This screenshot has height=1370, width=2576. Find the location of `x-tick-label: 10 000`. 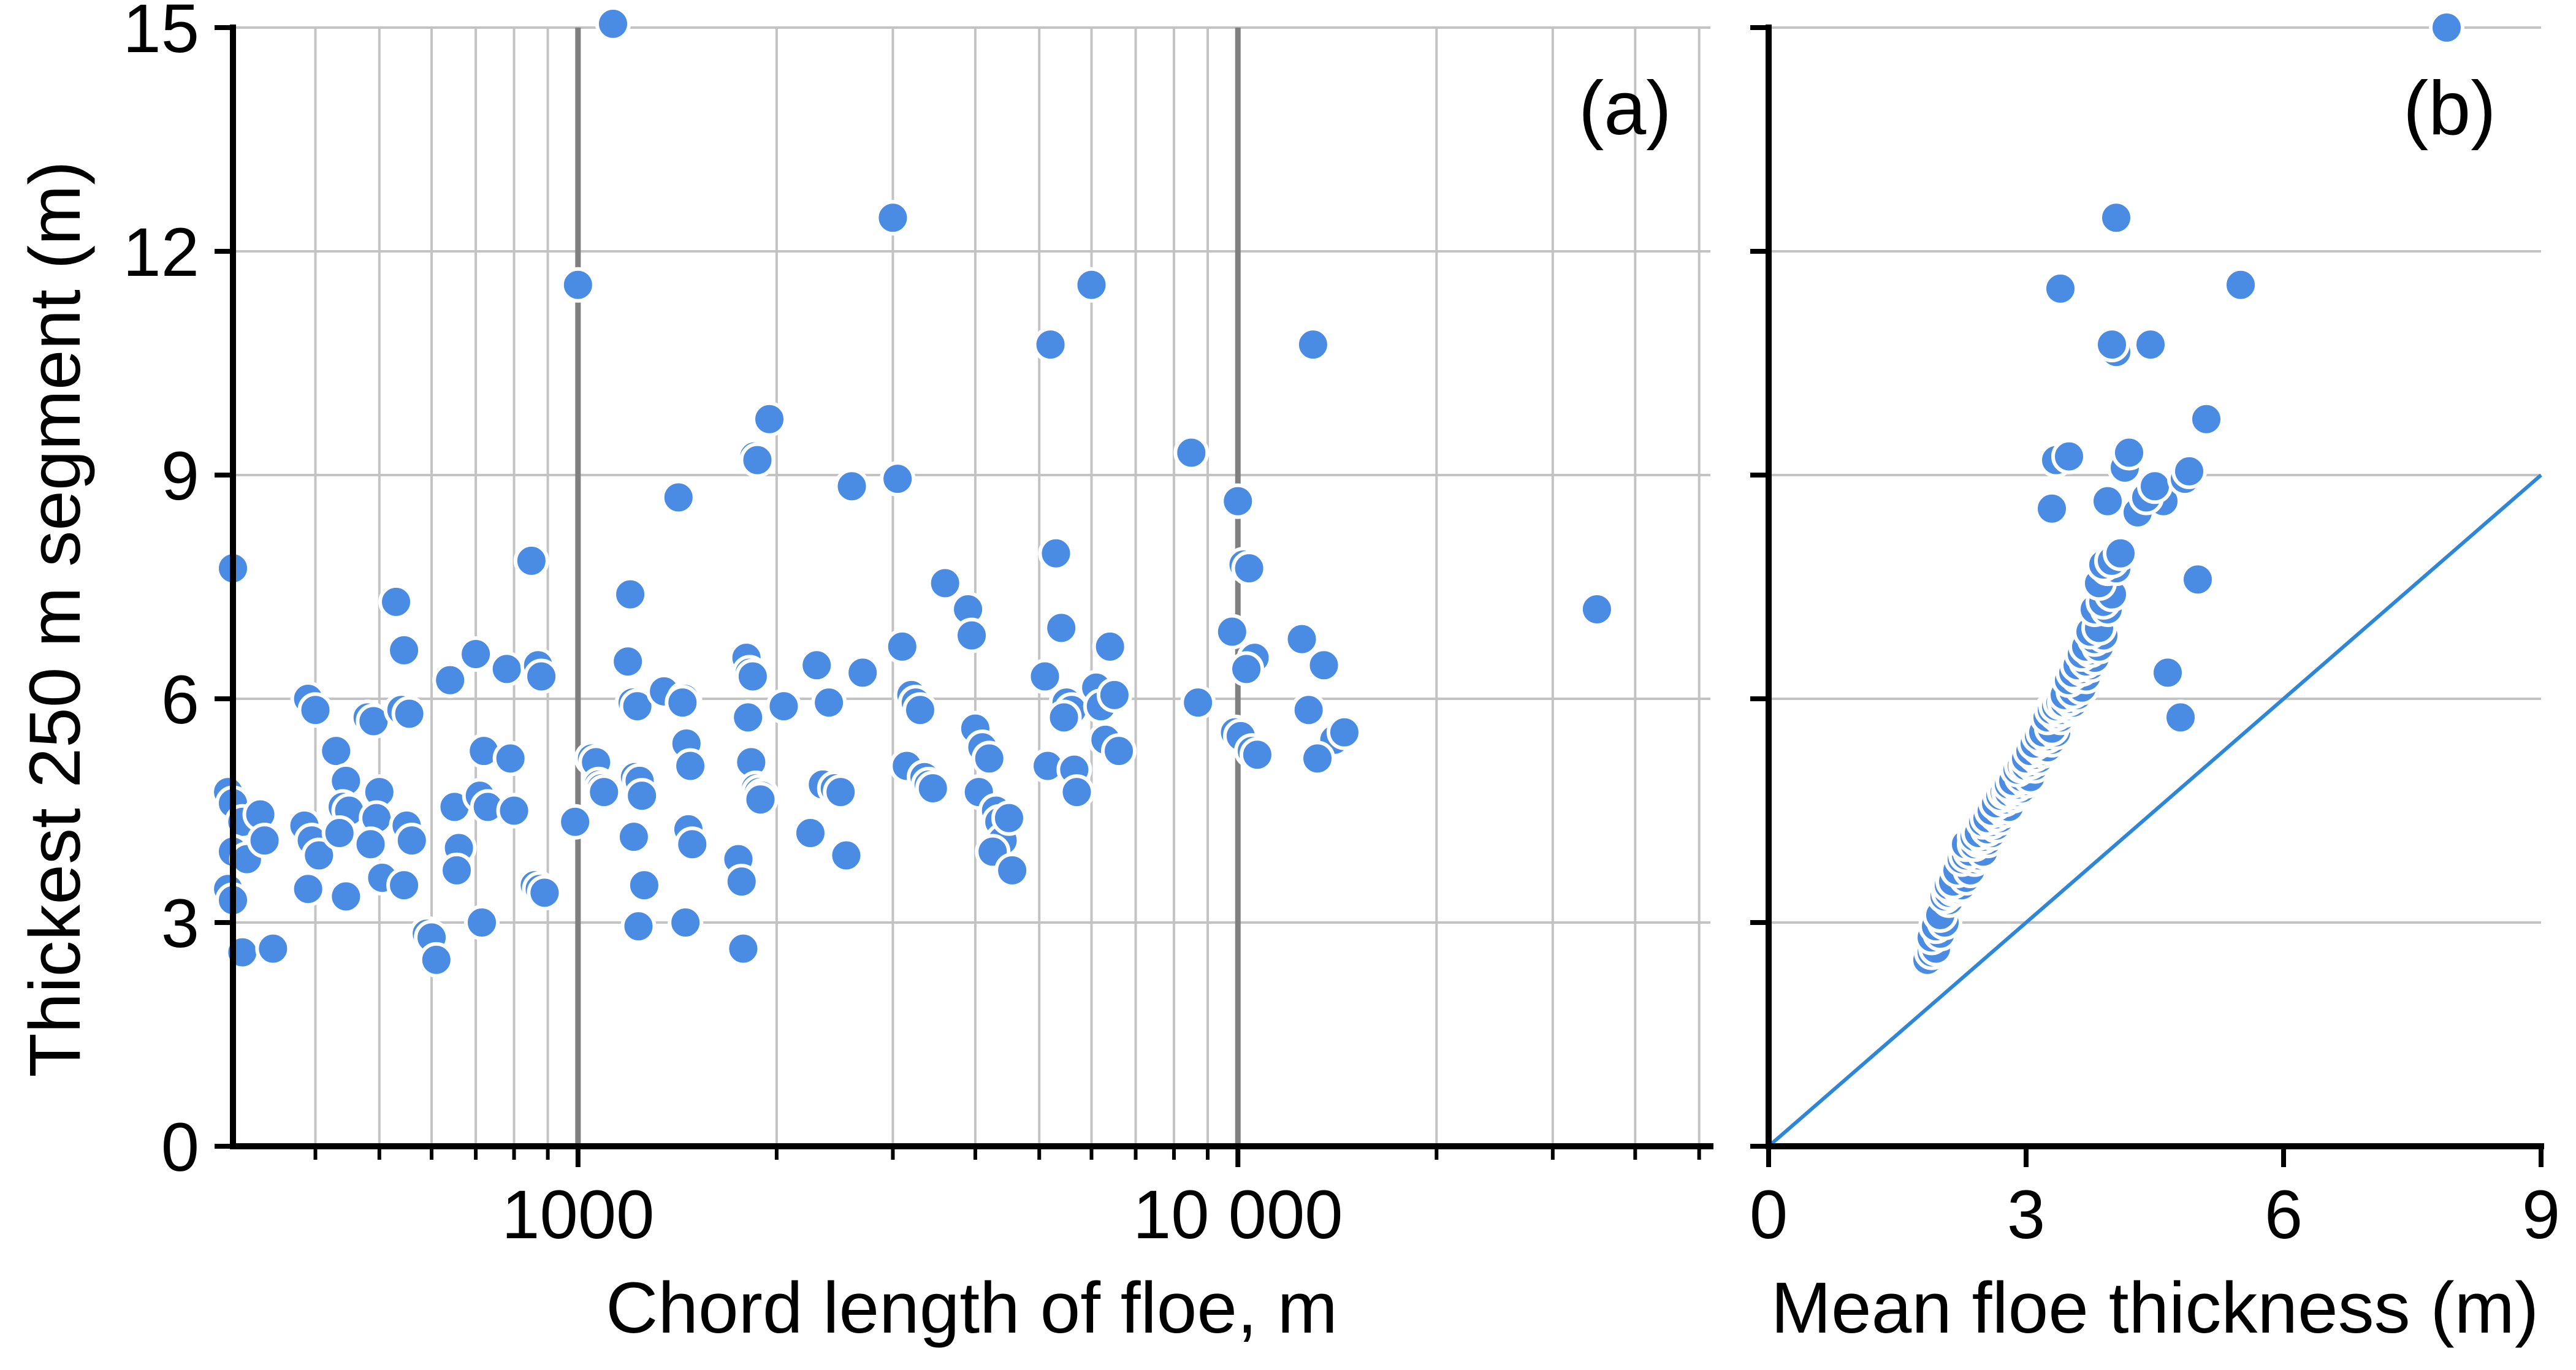

x-tick-label: 10 000 is located at coordinates (1238, 1215).